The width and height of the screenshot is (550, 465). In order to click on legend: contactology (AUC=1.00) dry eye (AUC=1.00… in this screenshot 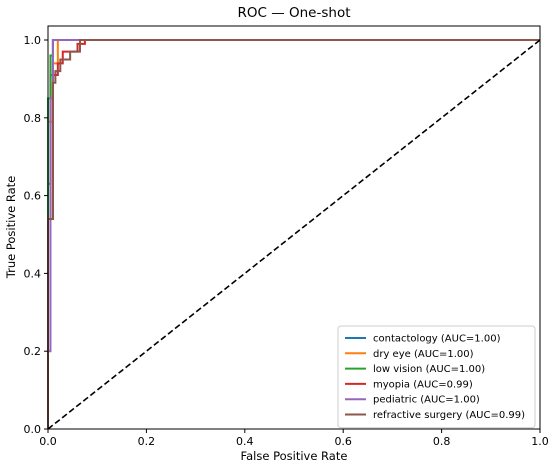, I will do `click(436, 377)`.